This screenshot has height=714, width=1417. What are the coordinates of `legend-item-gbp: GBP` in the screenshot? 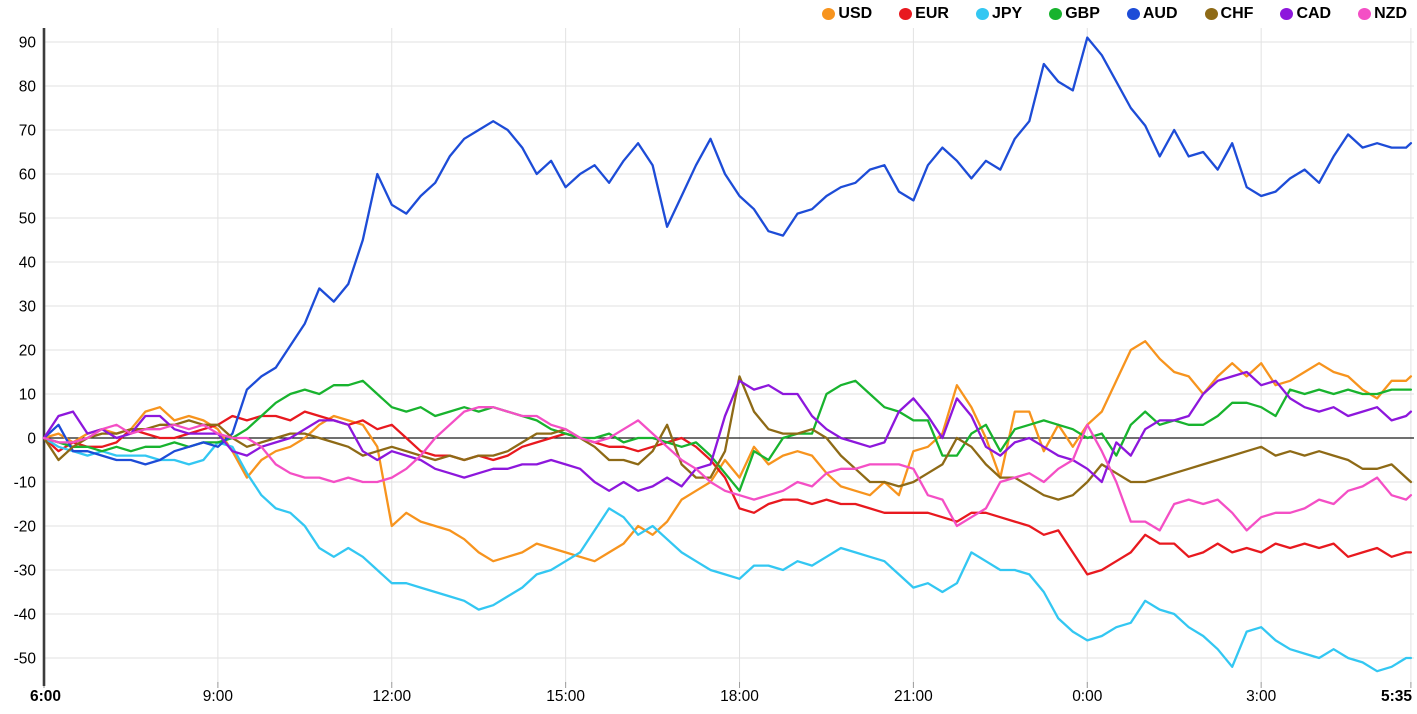 It's located at (1074, 14).